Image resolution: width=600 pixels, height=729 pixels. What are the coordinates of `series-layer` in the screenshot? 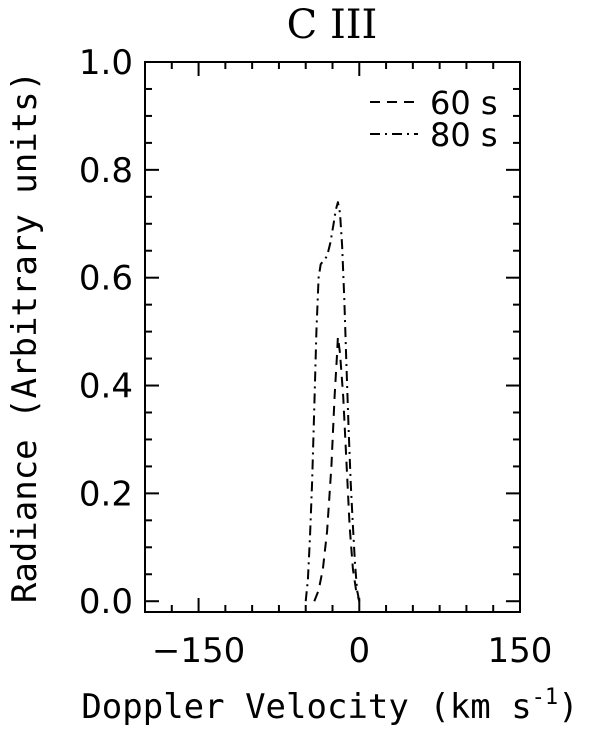 It's located at (332, 401).